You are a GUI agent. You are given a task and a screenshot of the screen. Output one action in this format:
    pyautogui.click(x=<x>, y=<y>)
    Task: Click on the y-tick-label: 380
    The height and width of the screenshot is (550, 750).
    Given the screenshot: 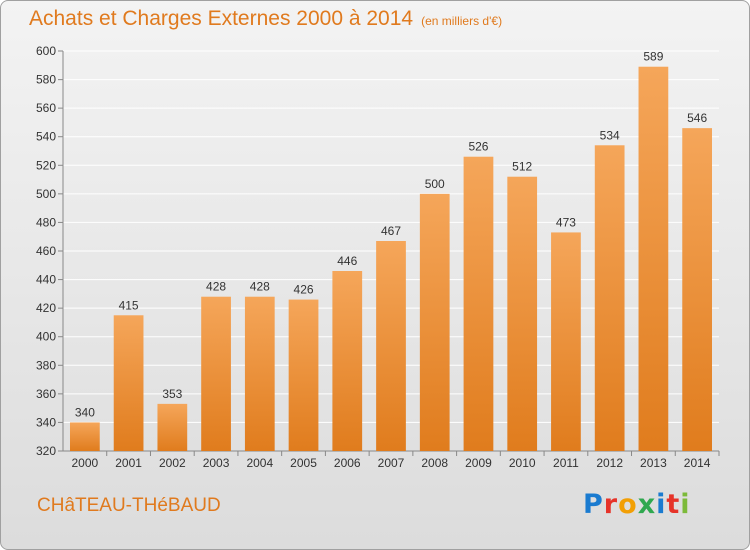 What is the action you would take?
    pyautogui.click(x=46, y=365)
    